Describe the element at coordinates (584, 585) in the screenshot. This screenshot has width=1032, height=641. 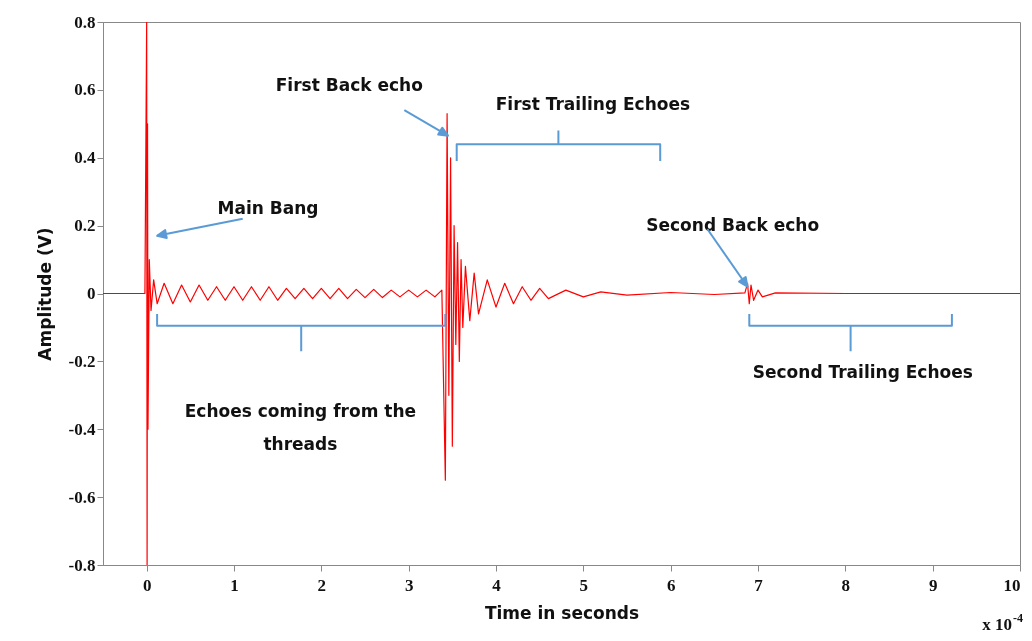
I see `x-tick-label: 5` at that location.